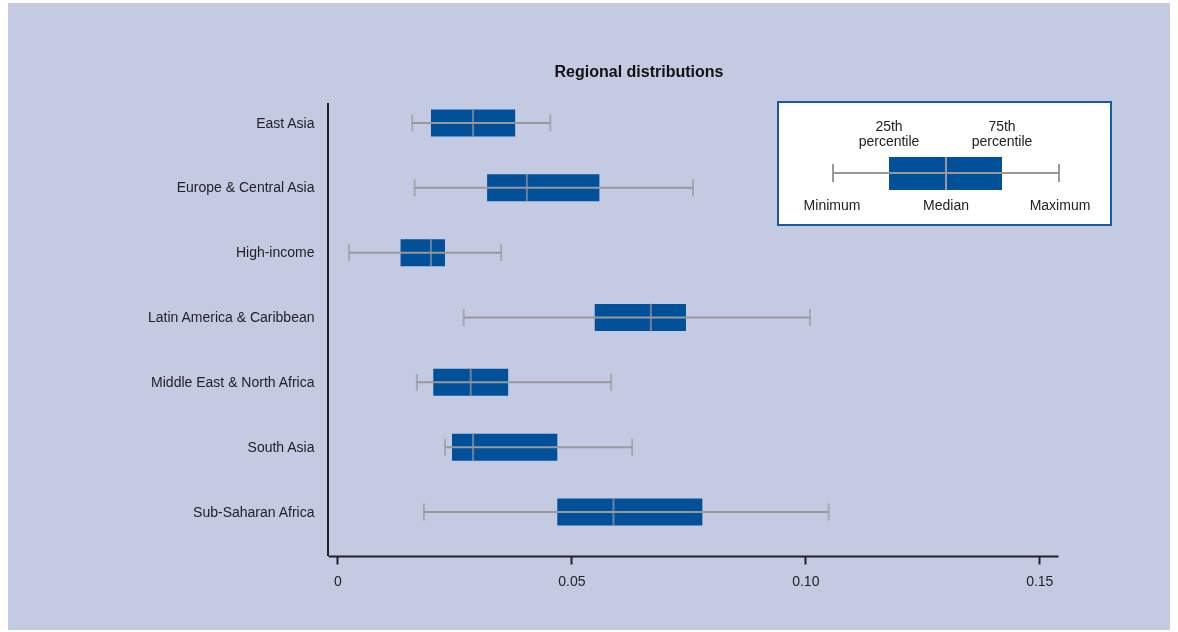 This screenshot has width=1178, height=632. I want to click on y-tick-label: South Asia, so click(281, 446).